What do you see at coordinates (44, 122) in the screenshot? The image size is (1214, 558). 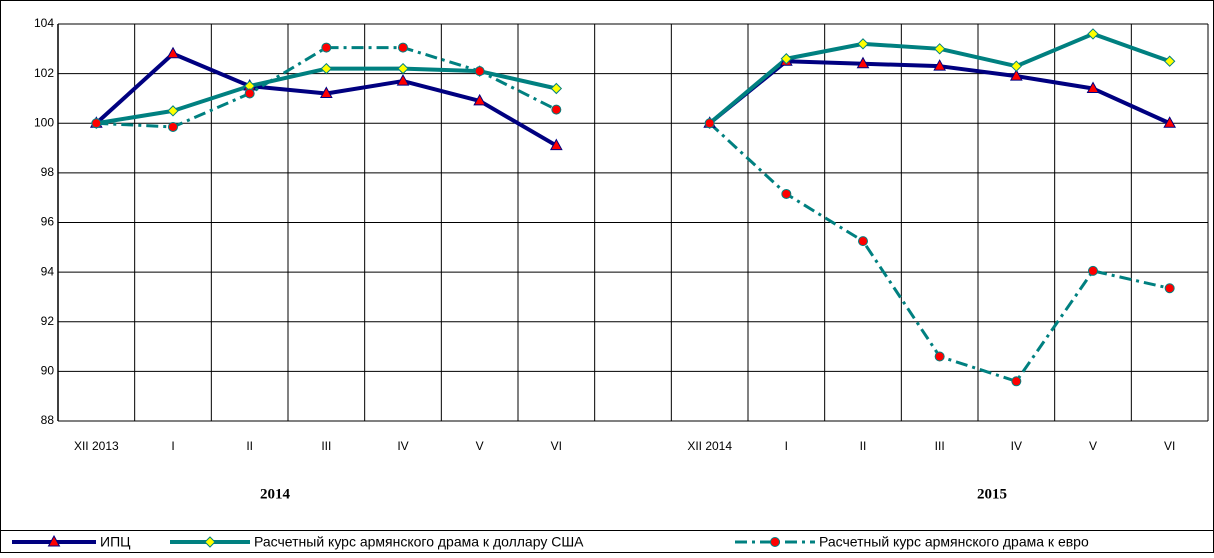 I see `y-tick-label: 100` at bounding box center [44, 122].